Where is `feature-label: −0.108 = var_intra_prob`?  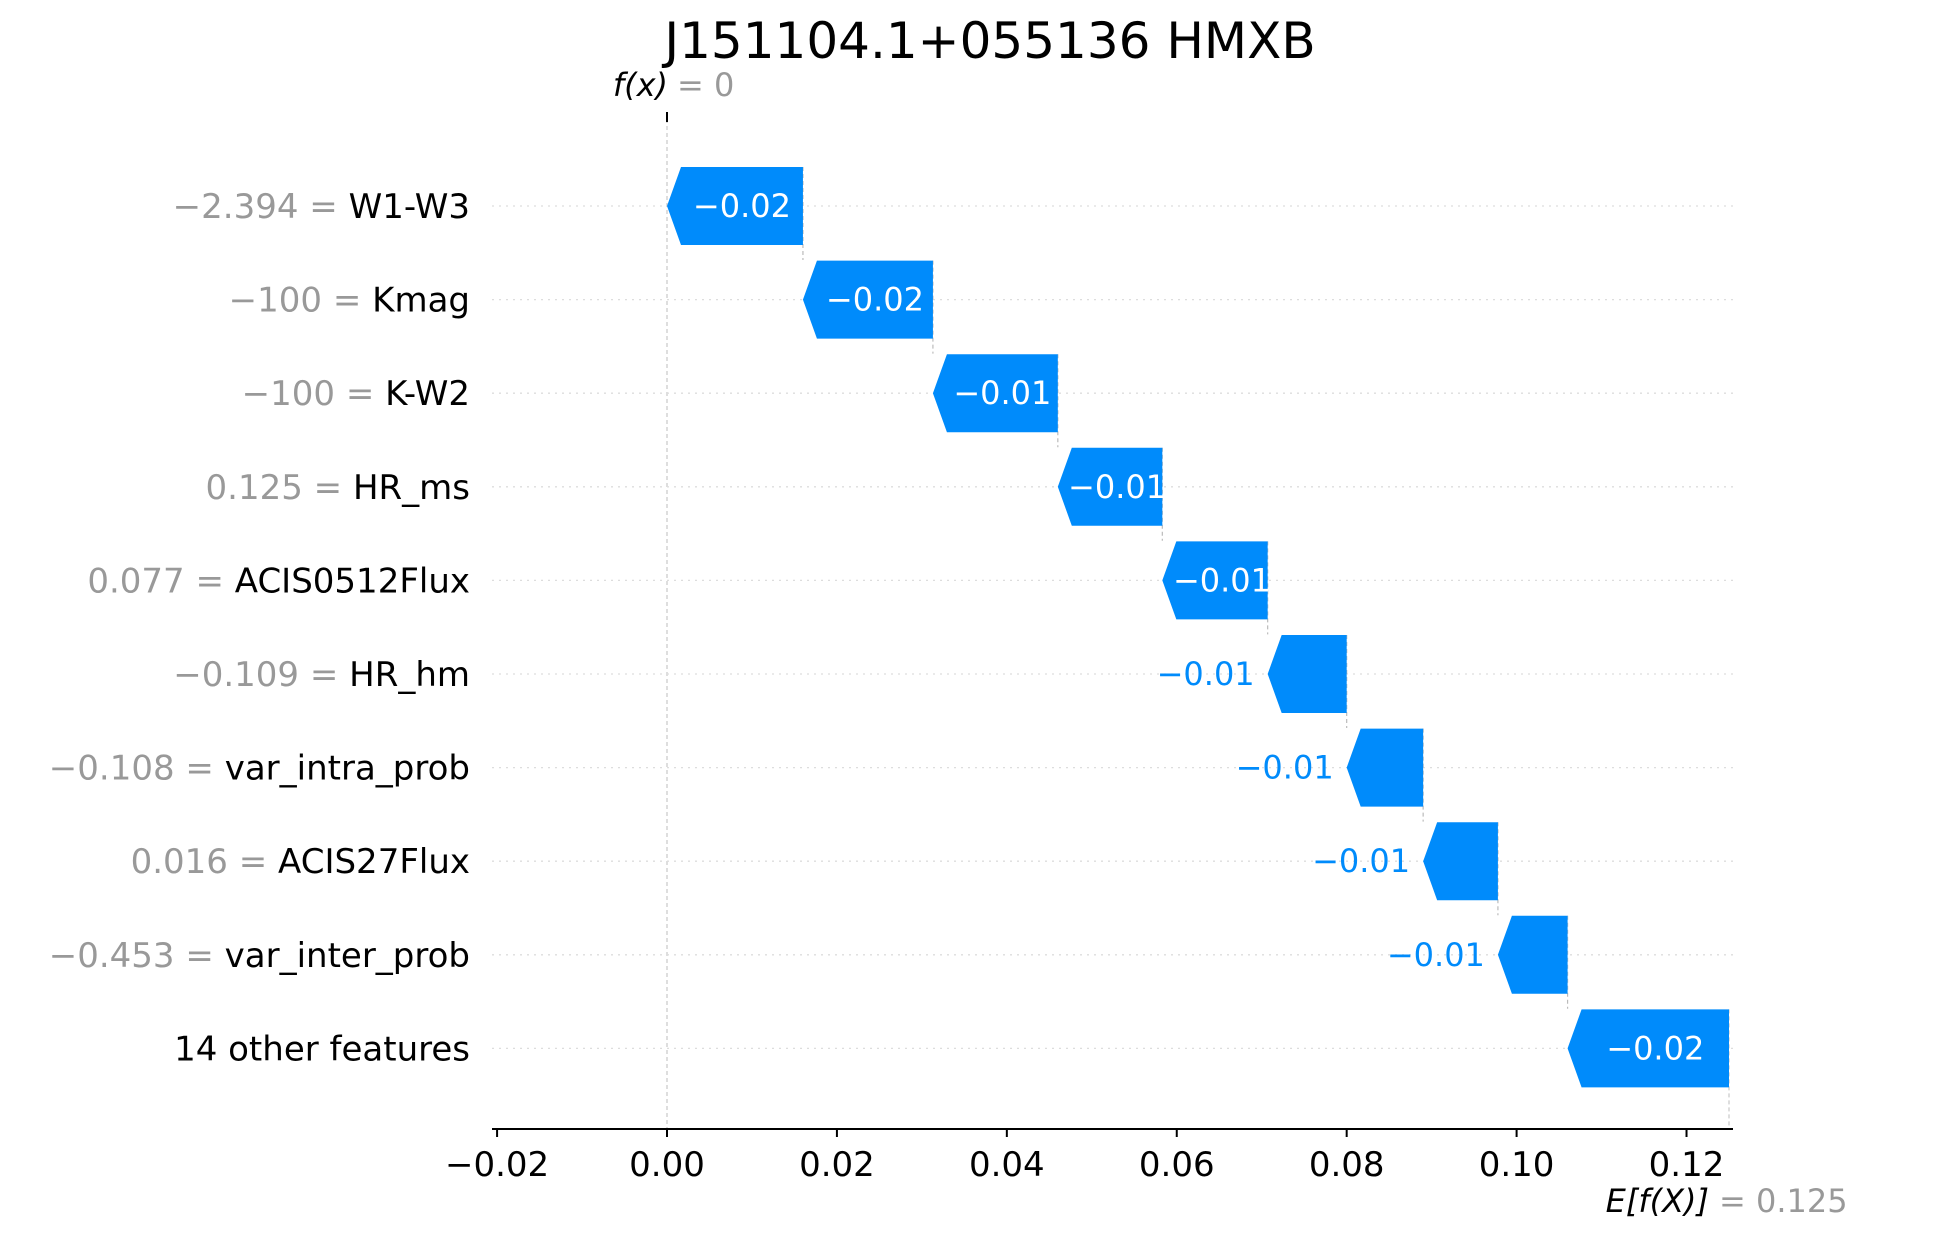
feature-label: −0.108 = var_intra_prob is located at coordinates (259, 769).